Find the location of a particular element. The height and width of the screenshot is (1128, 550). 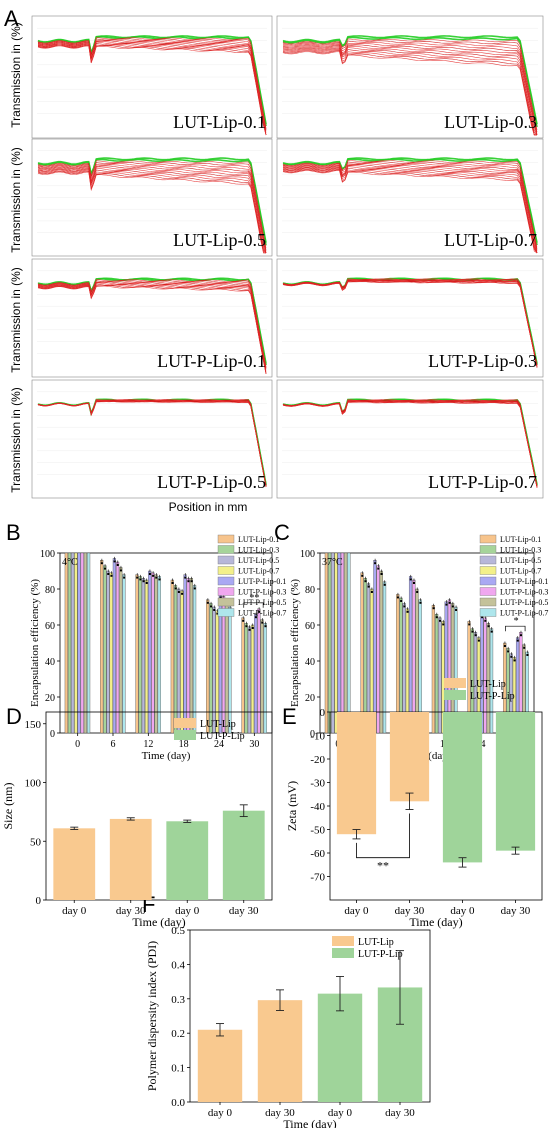

panel-b-legend-label: LUT-Lip-0.7 is located at coordinates (258, 571).